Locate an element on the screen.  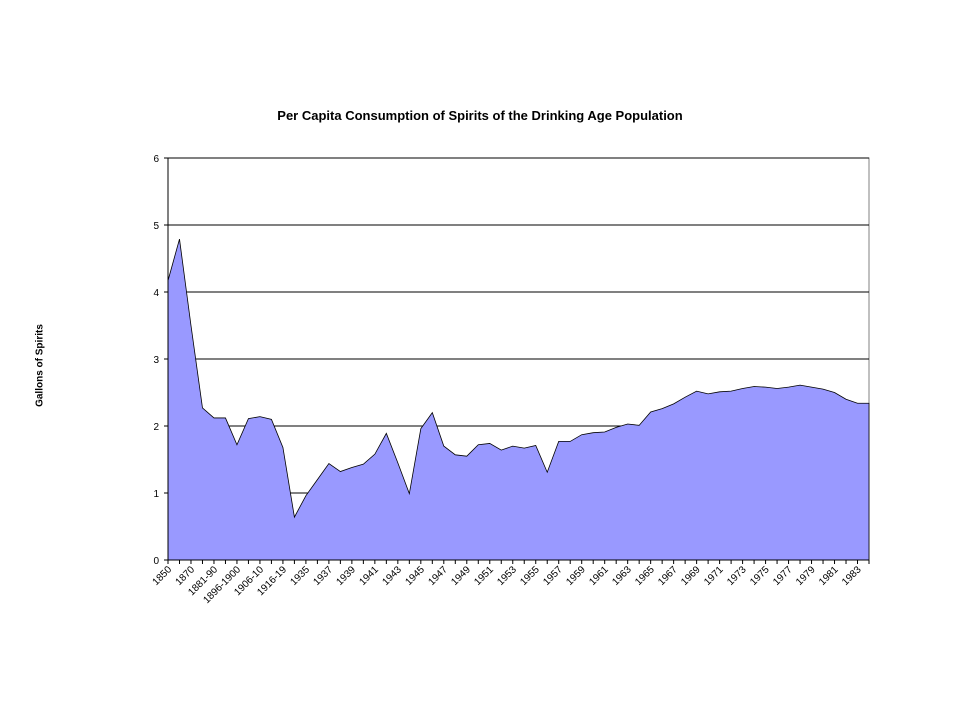
x-tick-label-1957: 1957 is located at coordinates (553, 576).